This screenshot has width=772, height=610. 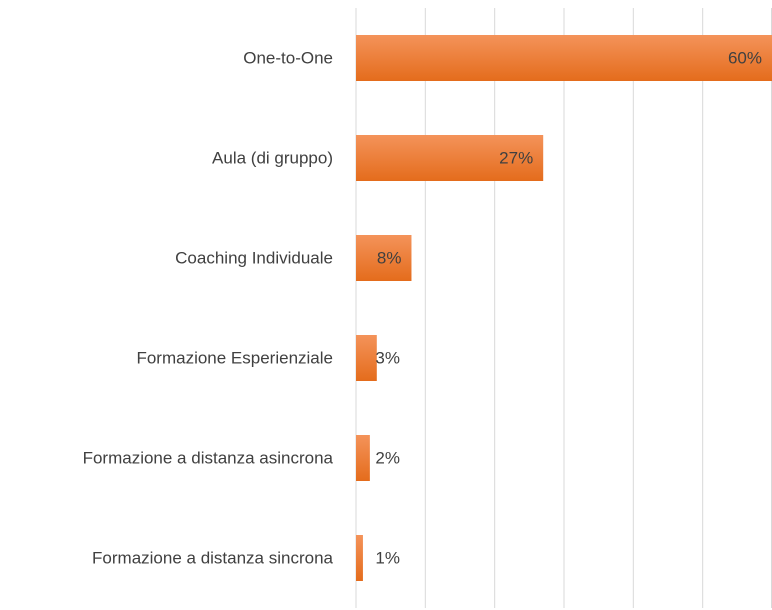 I want to click on y-tick-label: Formazione Esperienziale, so click(x=234, y=357).